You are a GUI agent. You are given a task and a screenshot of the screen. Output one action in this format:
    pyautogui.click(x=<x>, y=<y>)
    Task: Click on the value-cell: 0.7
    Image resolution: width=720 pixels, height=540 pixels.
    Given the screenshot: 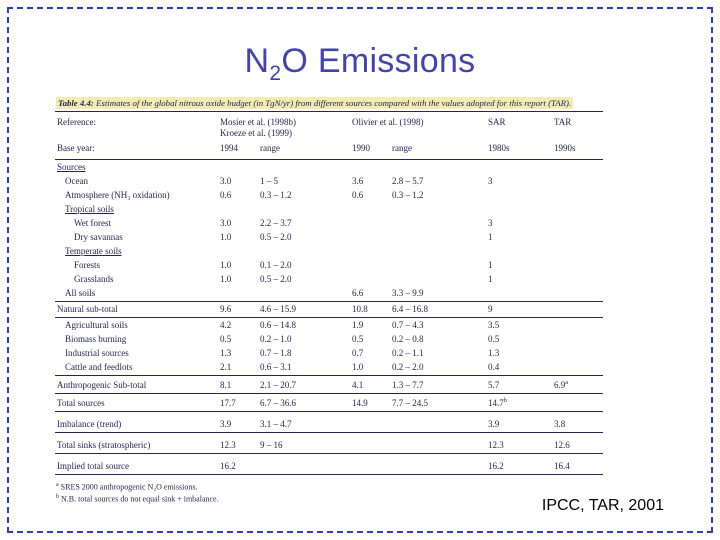 What is the action you would take?
    pyautogui.click(x=358, y=352)
    